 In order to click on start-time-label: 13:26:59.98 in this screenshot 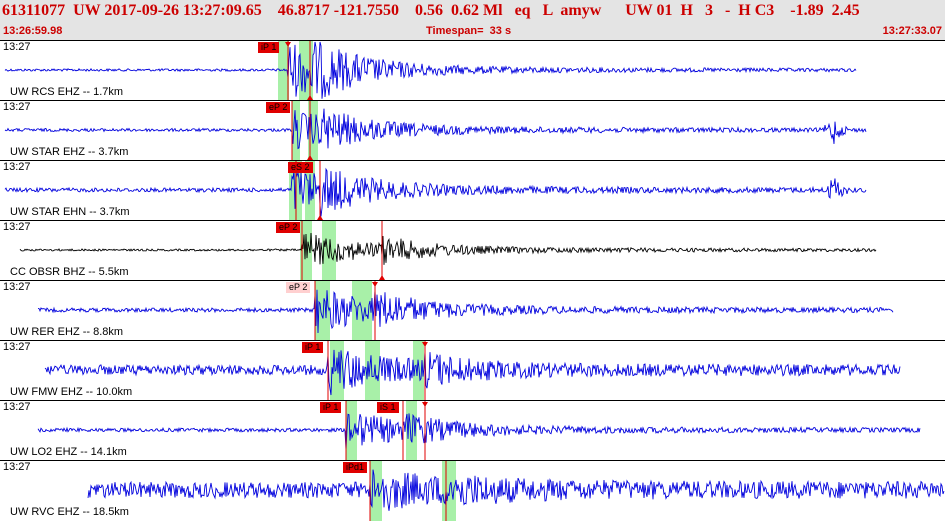, I will do `click(33, 31)`.